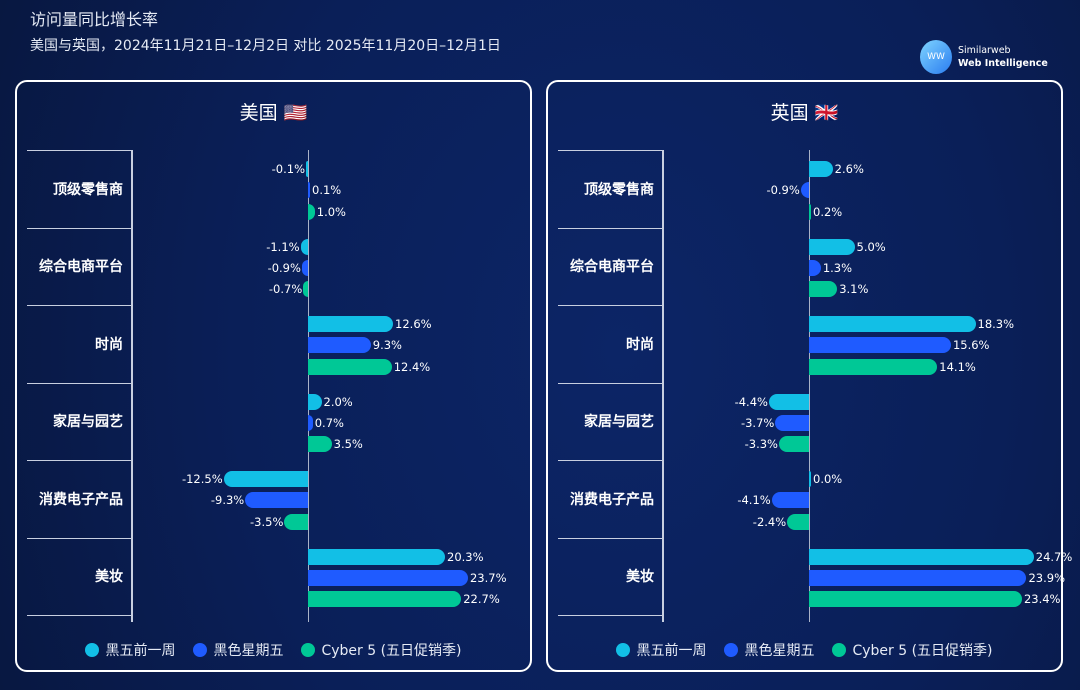  Describe the element at coordinates (849, 169) in the screenshot. I see `data-label: 2.6%` at that location.